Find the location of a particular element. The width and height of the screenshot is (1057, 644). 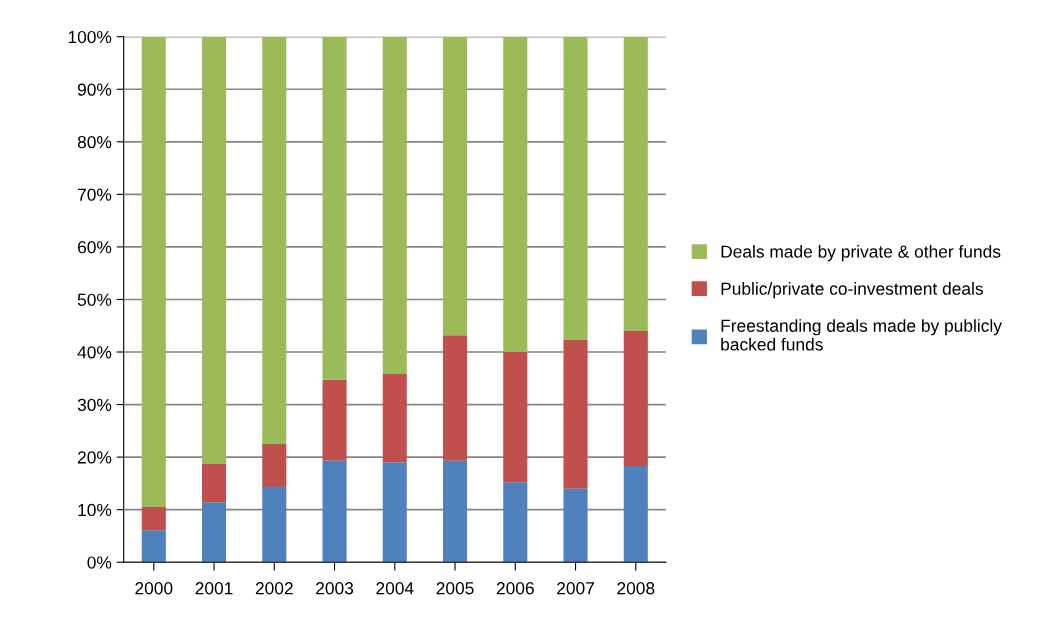

y-tick-label: 30% is located at coordinates (94, 405).